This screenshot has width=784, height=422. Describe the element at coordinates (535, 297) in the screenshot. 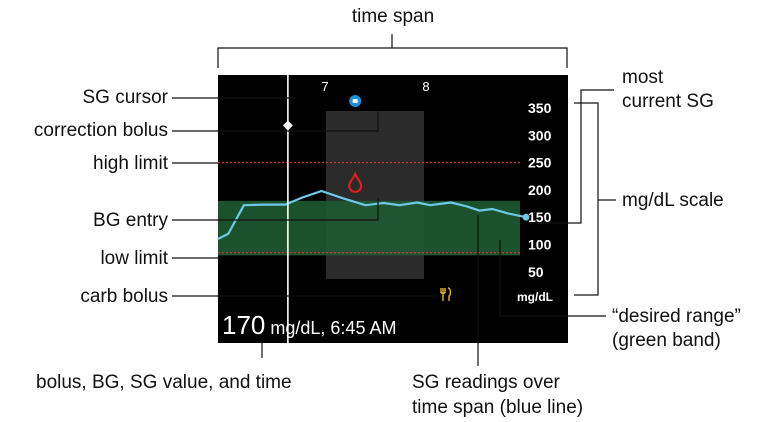

I see `axis-unit: mg/dL` at that location.